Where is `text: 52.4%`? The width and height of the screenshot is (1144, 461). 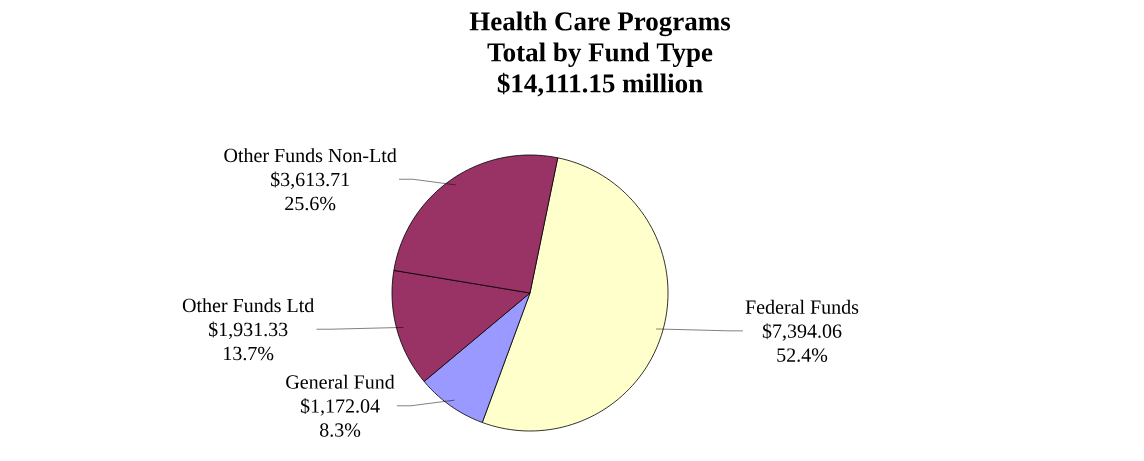 text: 52.4% is located at coordinates (802, 355).